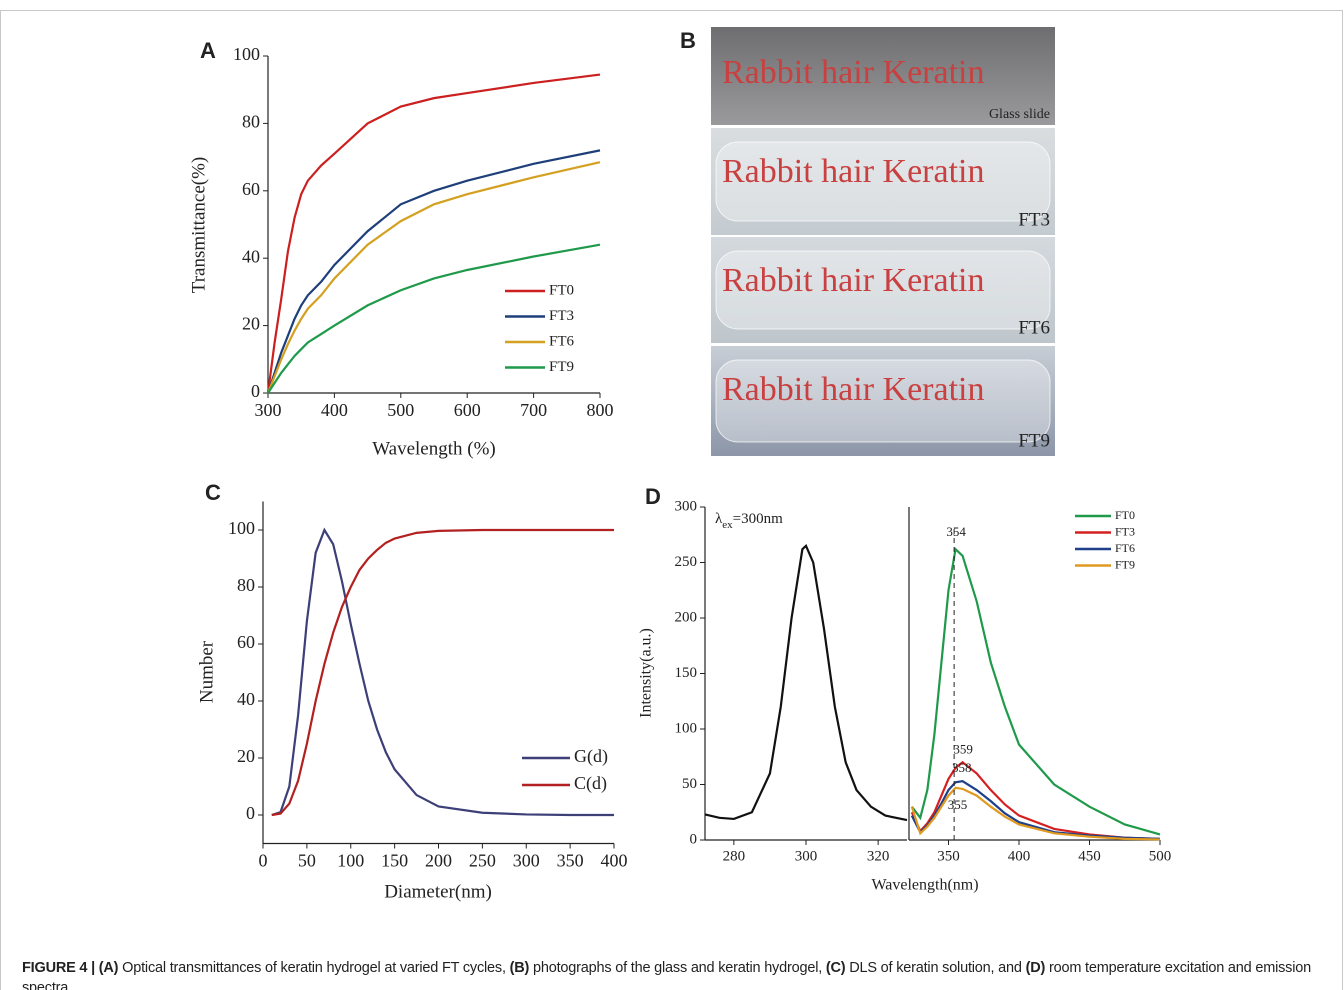  Describe the element at coordinates (686, 506) in the screenshot. I see `y-tick-label: 300` at that location.